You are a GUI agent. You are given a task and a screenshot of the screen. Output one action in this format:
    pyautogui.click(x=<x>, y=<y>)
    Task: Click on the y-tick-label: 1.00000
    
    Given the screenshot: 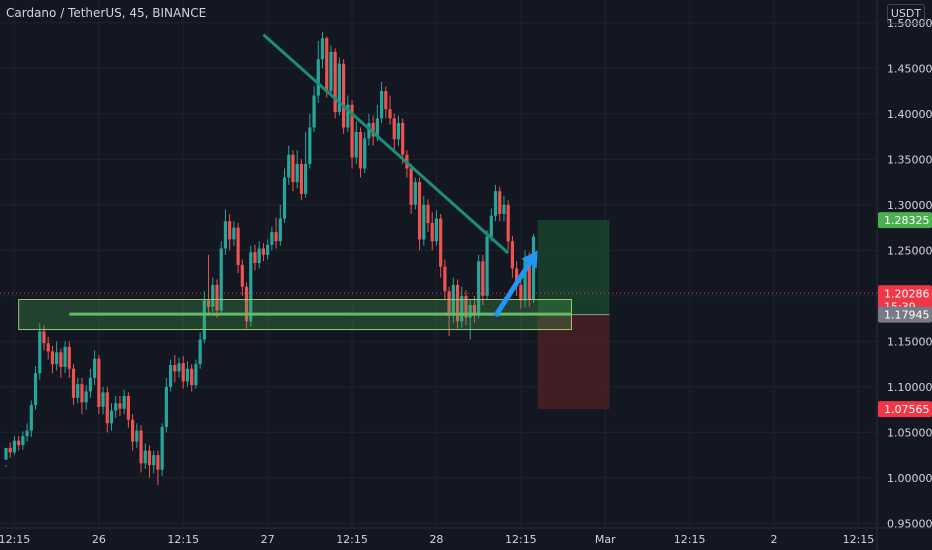 What is the action you would take?
    pyautogui.click(x=909, y=478)
    